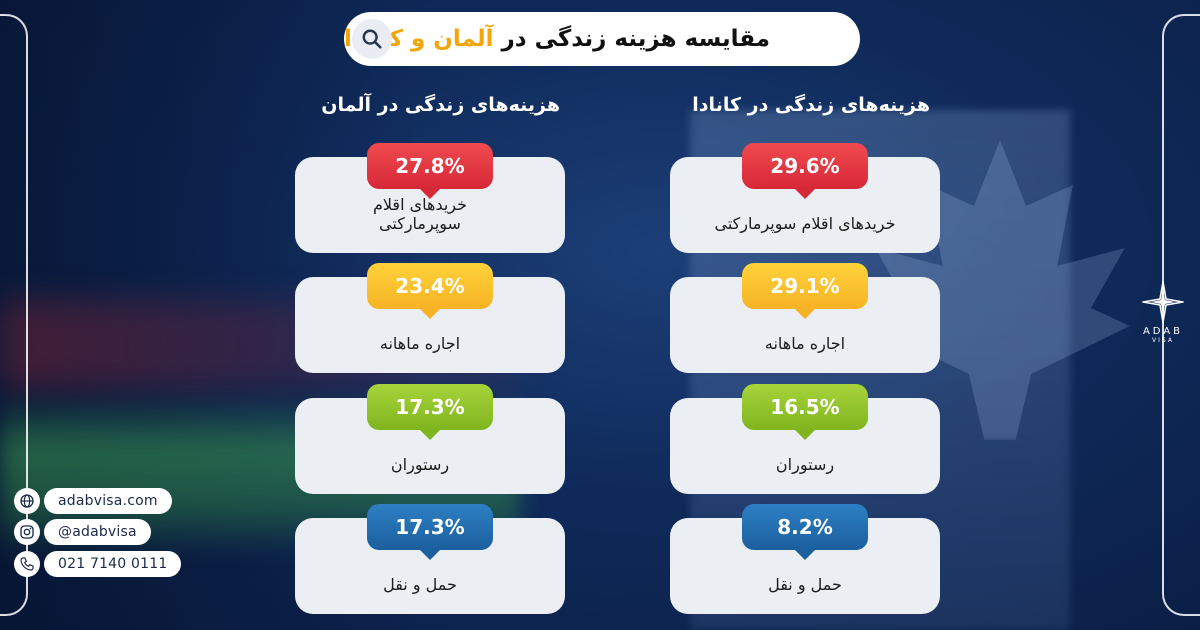  I want to click on contact-instagram: @adabvisa, so click(82, 532).